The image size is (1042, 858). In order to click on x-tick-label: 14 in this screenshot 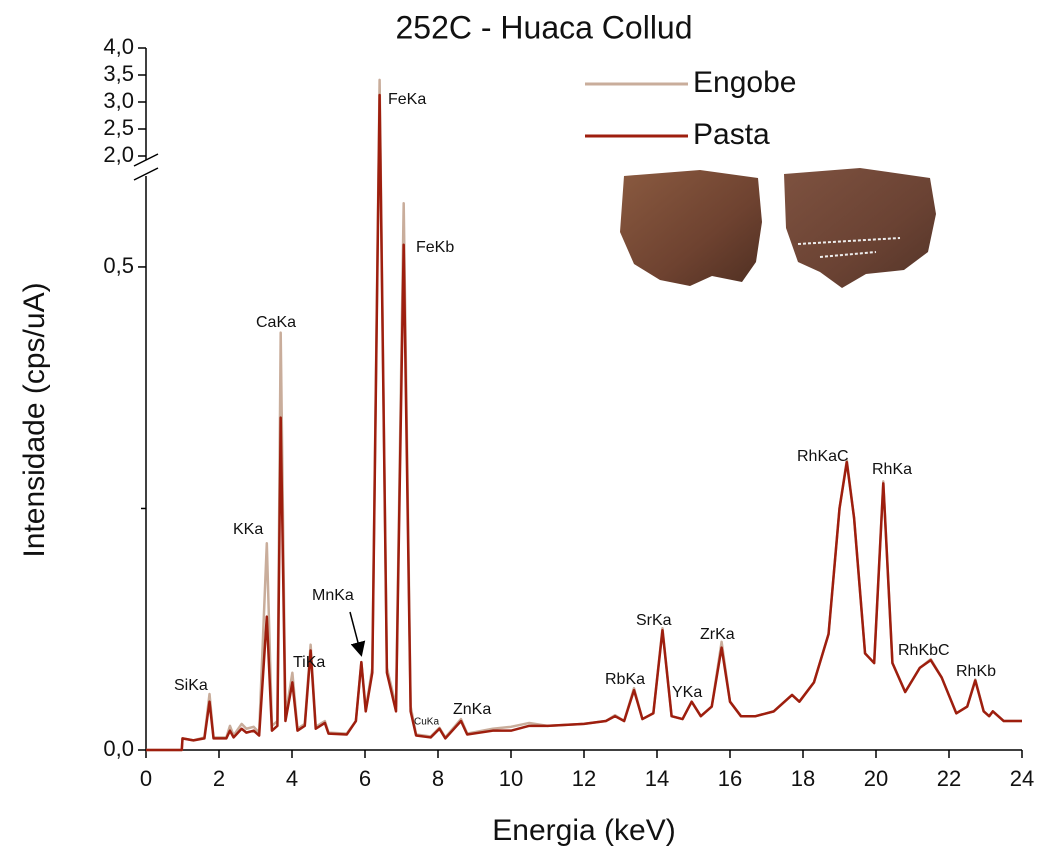, I will do `click(657, 778)`.